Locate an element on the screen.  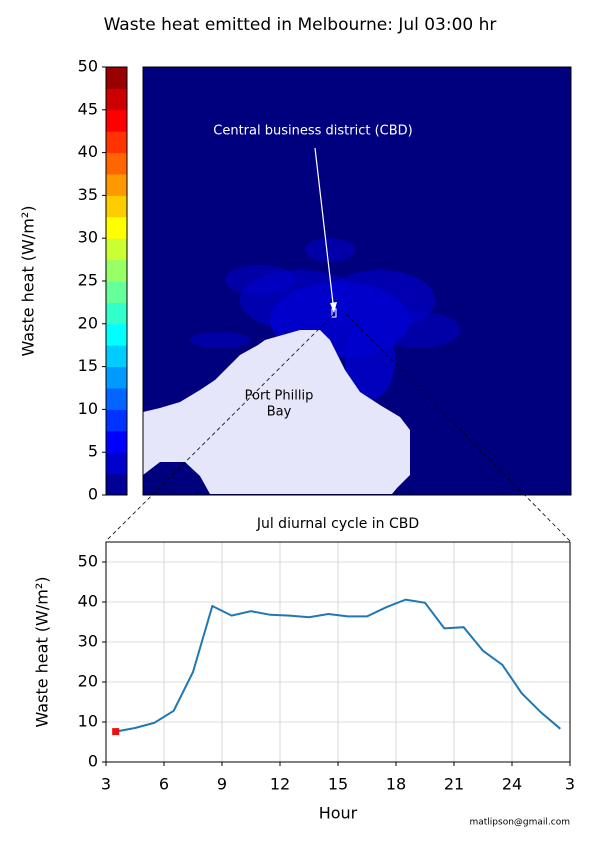
y-tick-label: 50 is located at coordinates (88, 561).